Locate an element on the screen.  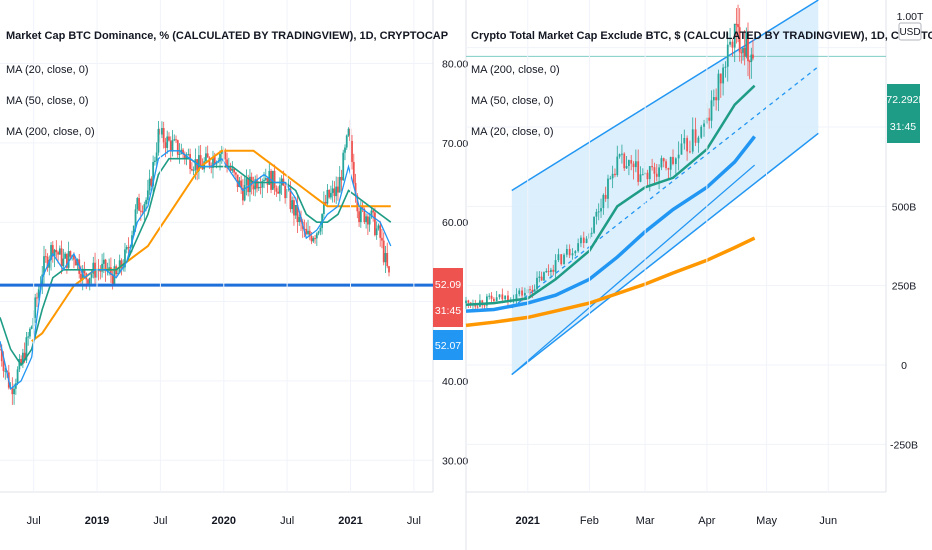
right-x-tick-label: May is located at coordinates (766, 521).